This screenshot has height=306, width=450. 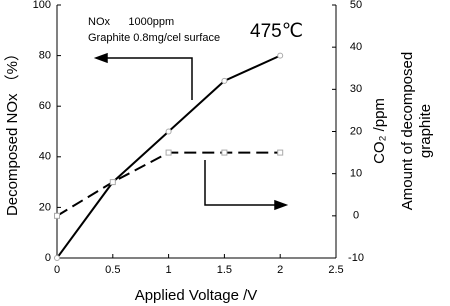 What do you see at coordinates (356, 47) in the screenshot?
I see `y2-tick-label: 40` at bounding box center [356, 47].